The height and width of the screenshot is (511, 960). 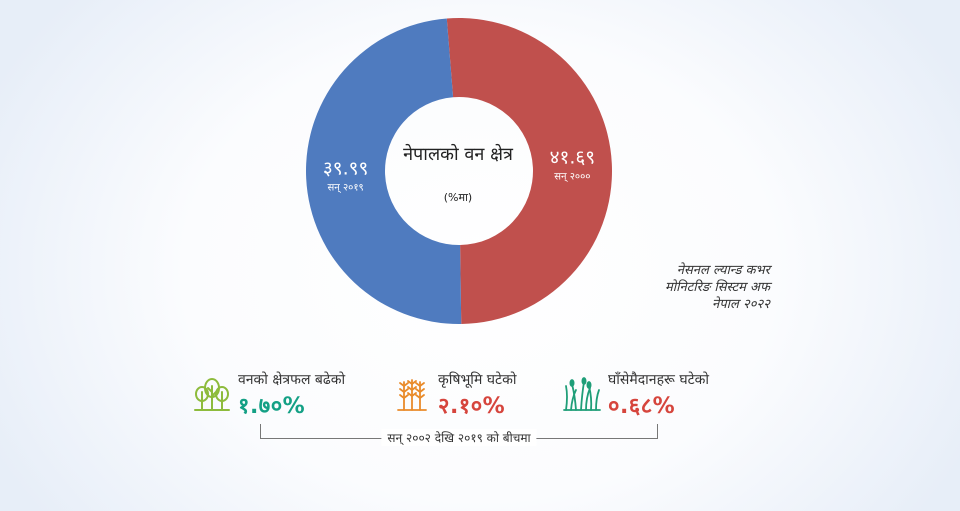 I want to click on donut-center-title: नेपालको वन क्षेत्र, so click(x=458, y=155).